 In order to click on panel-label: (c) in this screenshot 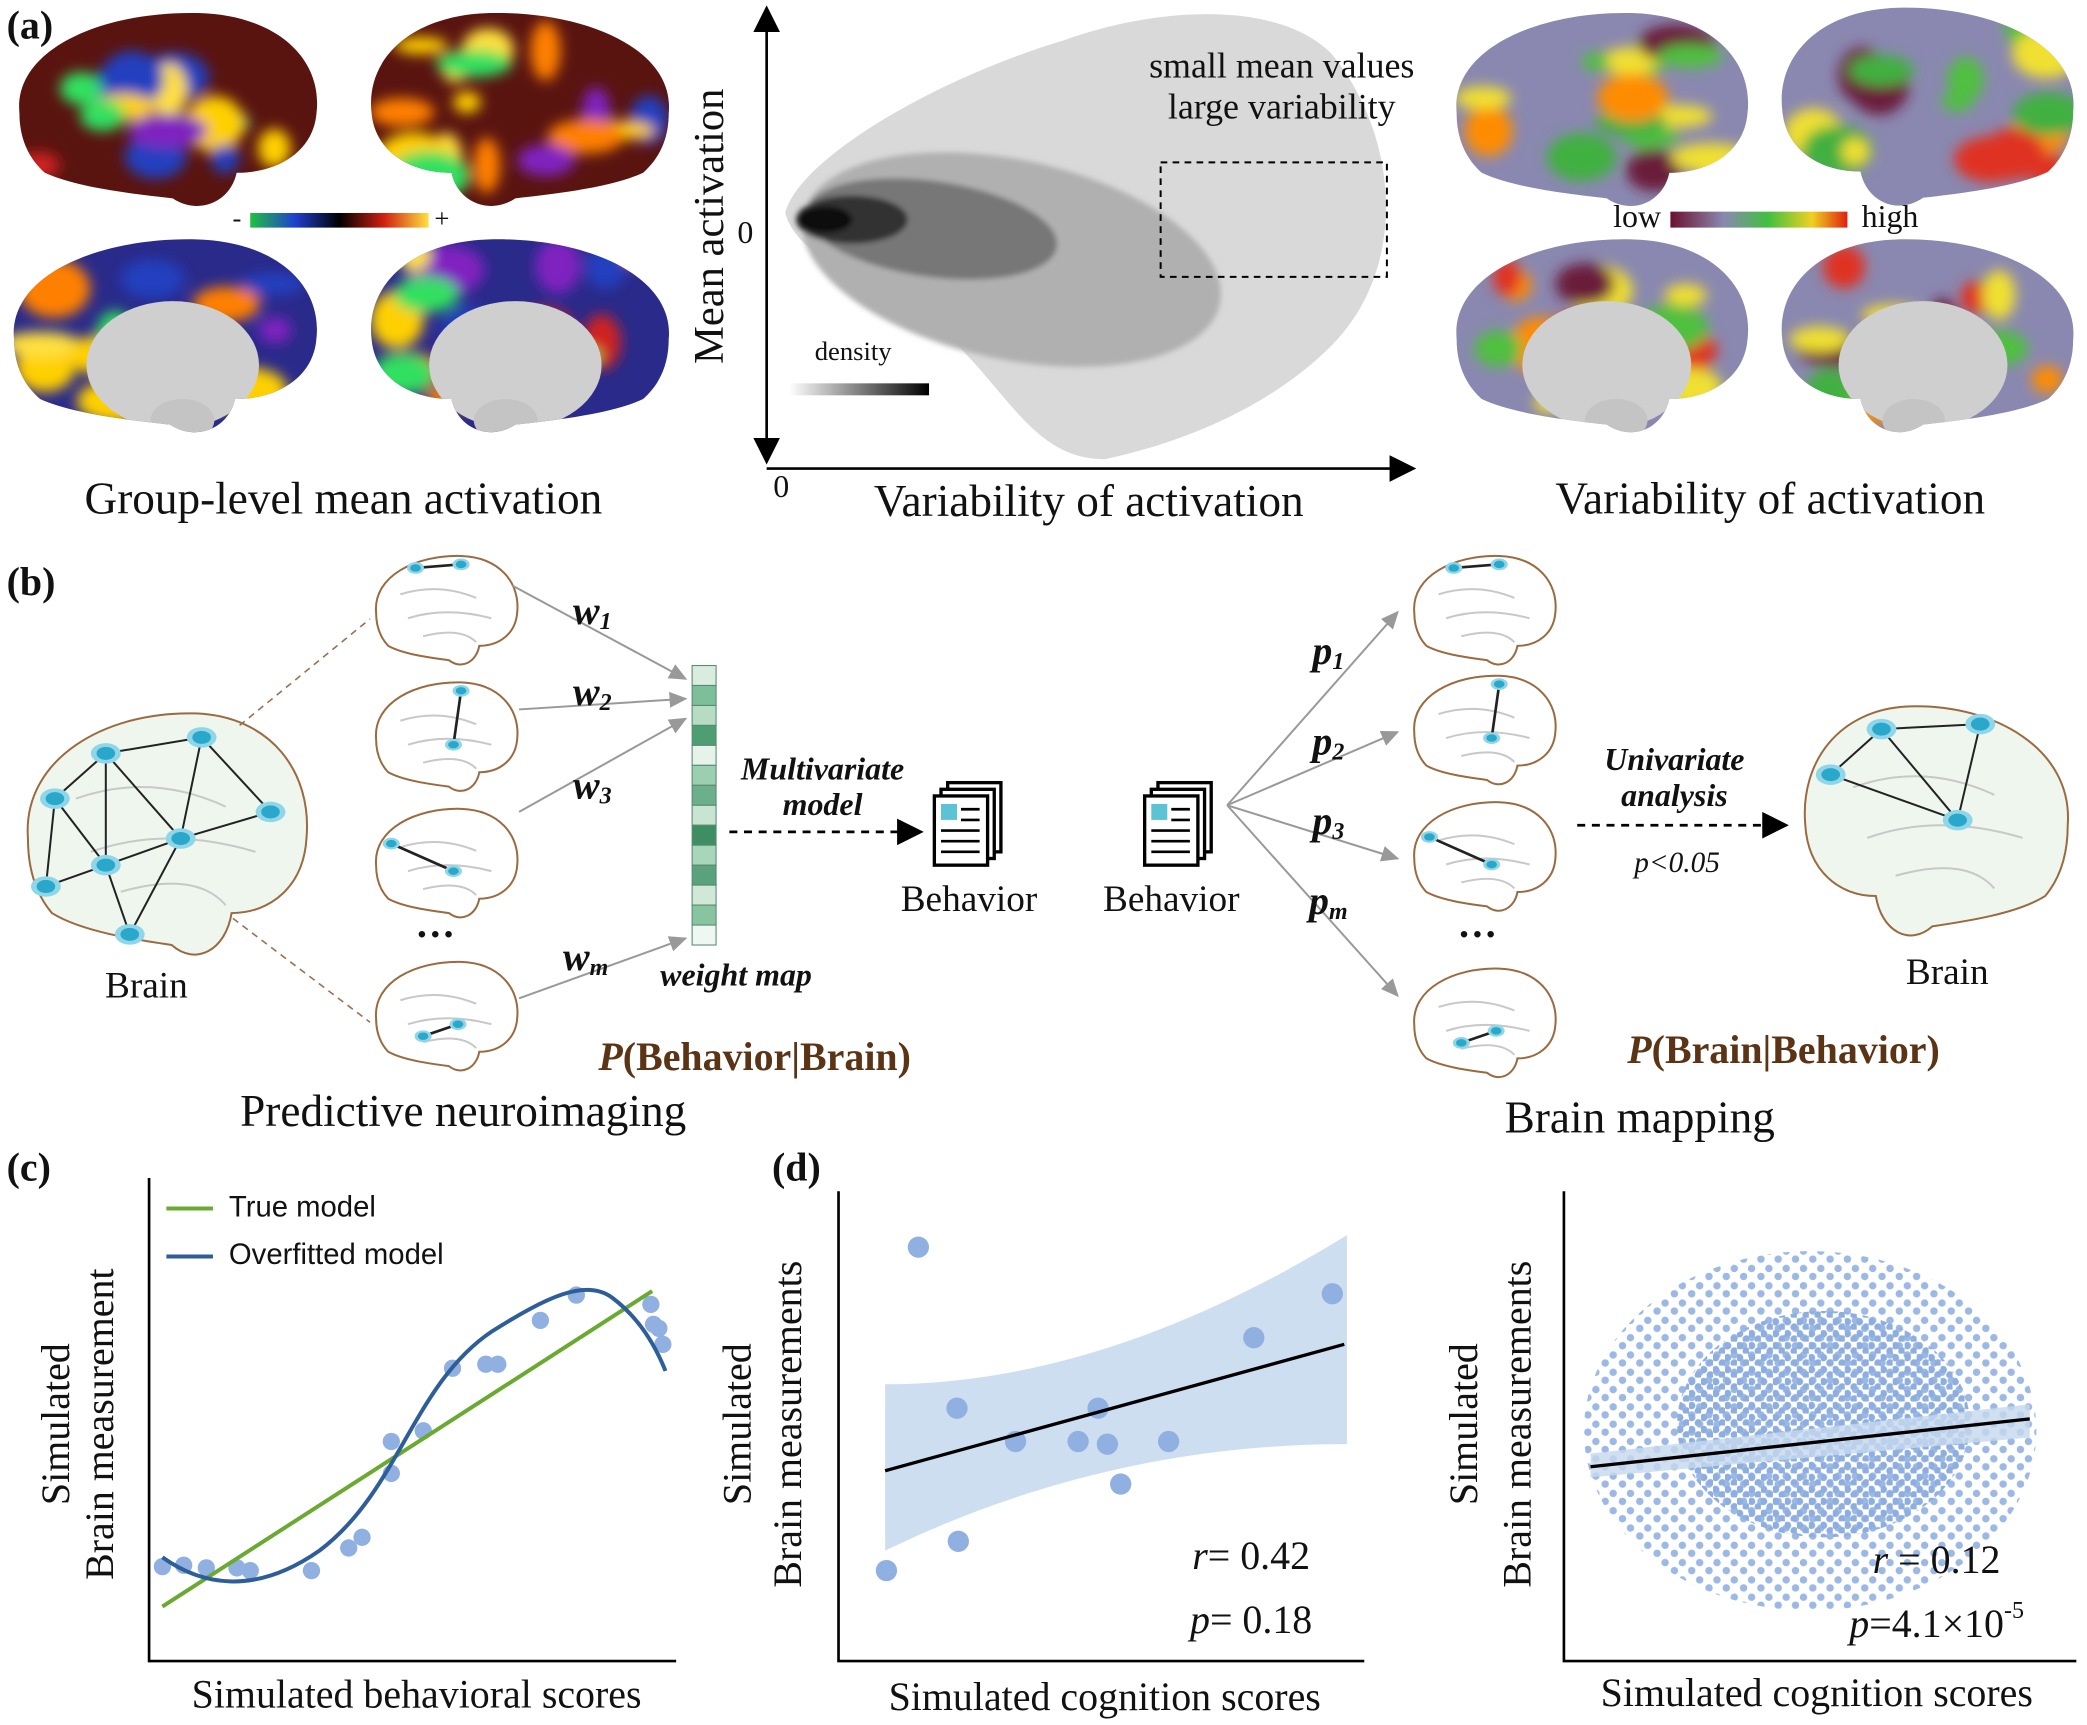, I will do `click(29, 1166)`.